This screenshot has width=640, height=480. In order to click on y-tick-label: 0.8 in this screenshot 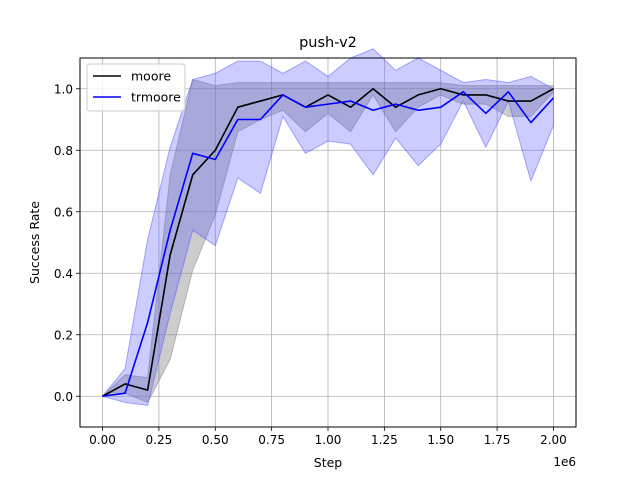, I will do `click(63, 151)`.